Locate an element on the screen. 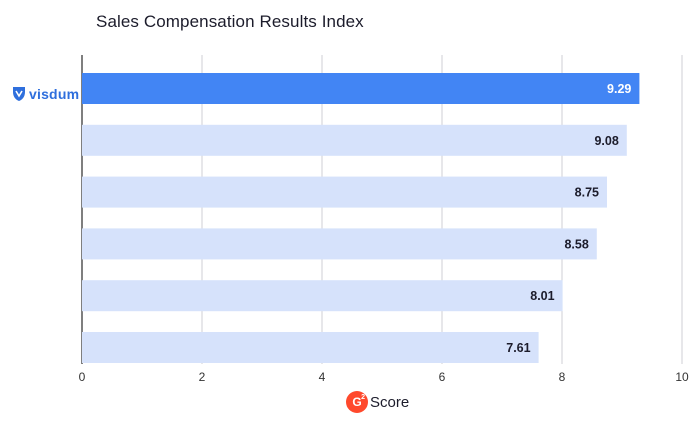 Image resolution: width=699 pixels, height=434 pixels. data-label: 9.29 is located at coordinates (619, 89).